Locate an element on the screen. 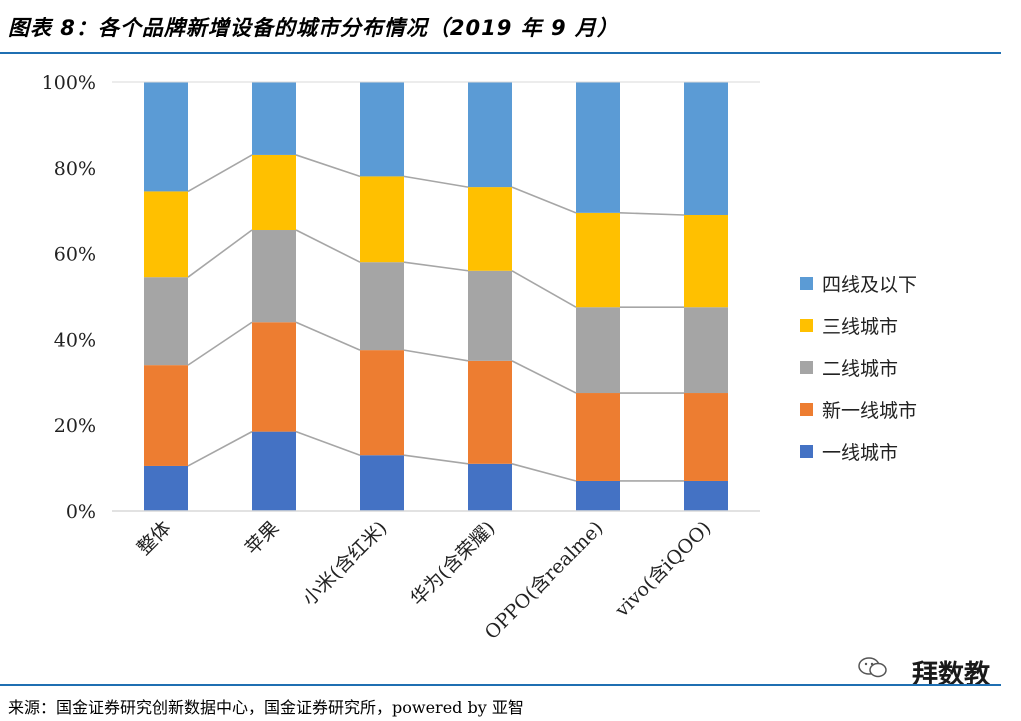 The image size is (1021, 721). legend-label: 二线城市 is located at coordinates (860, 369).